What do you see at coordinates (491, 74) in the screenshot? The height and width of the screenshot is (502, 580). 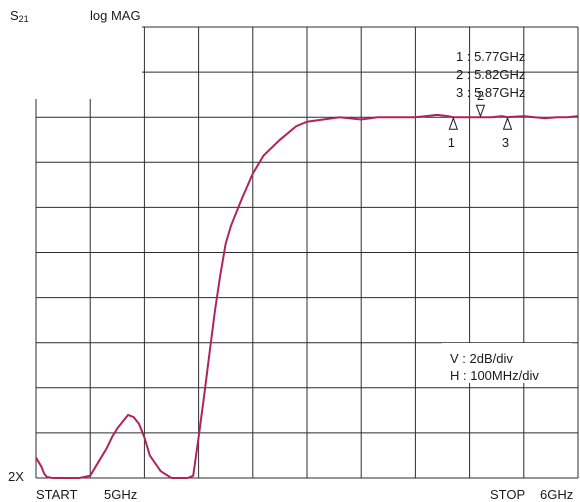 I see `marker-table-entry-2: 2 : 5.82GHz` at bounding box center [491, 74].